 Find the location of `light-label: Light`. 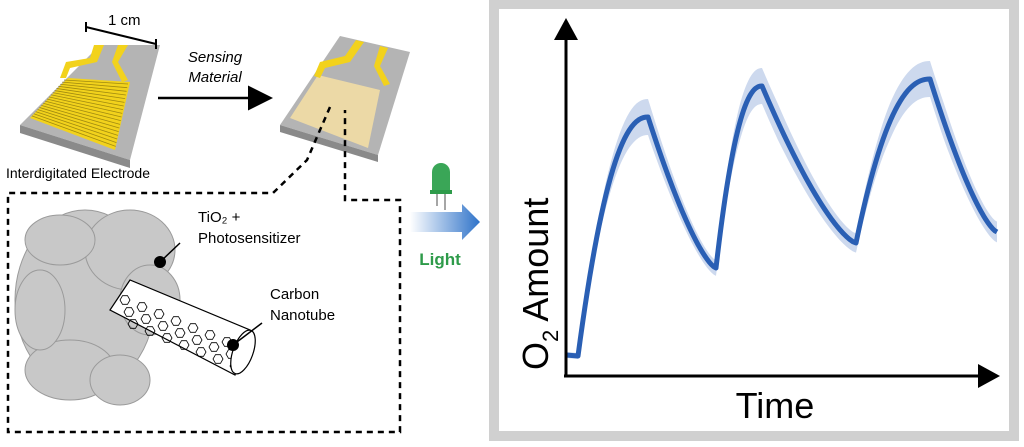

light-label: Light is located at coordinates (440, 259).